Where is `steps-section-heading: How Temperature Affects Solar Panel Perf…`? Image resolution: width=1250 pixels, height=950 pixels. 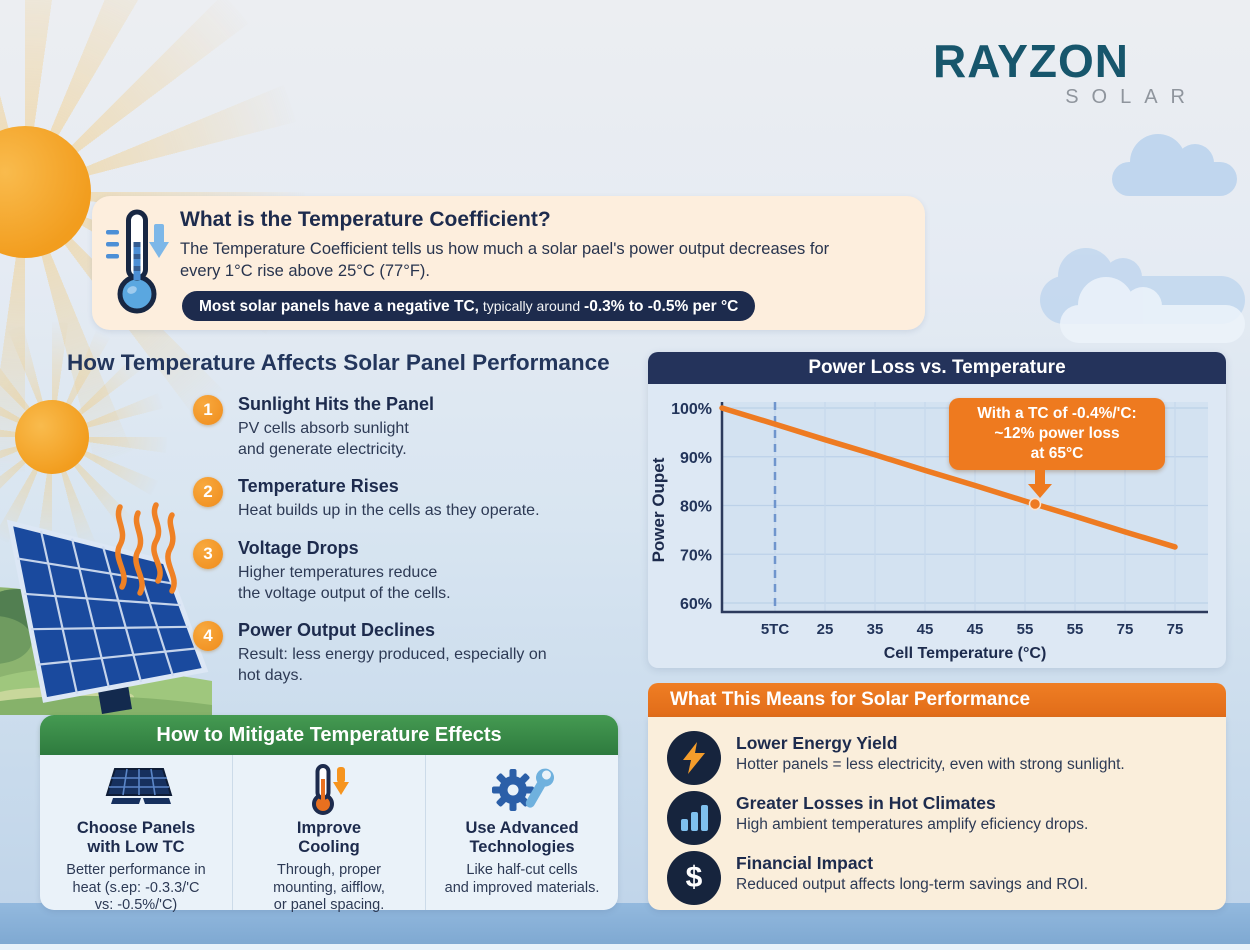
steps-section-heading: How Temperature Affects Solar Panel Perf… is located at coordinates (338, 362).